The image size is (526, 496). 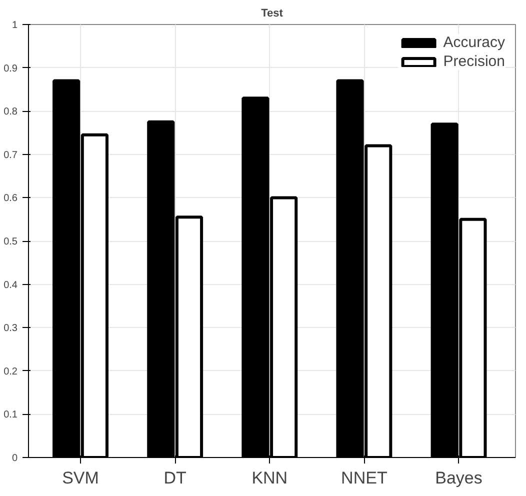 I want to click on y-tick-label: 0.4, so click(x=11, y=285).